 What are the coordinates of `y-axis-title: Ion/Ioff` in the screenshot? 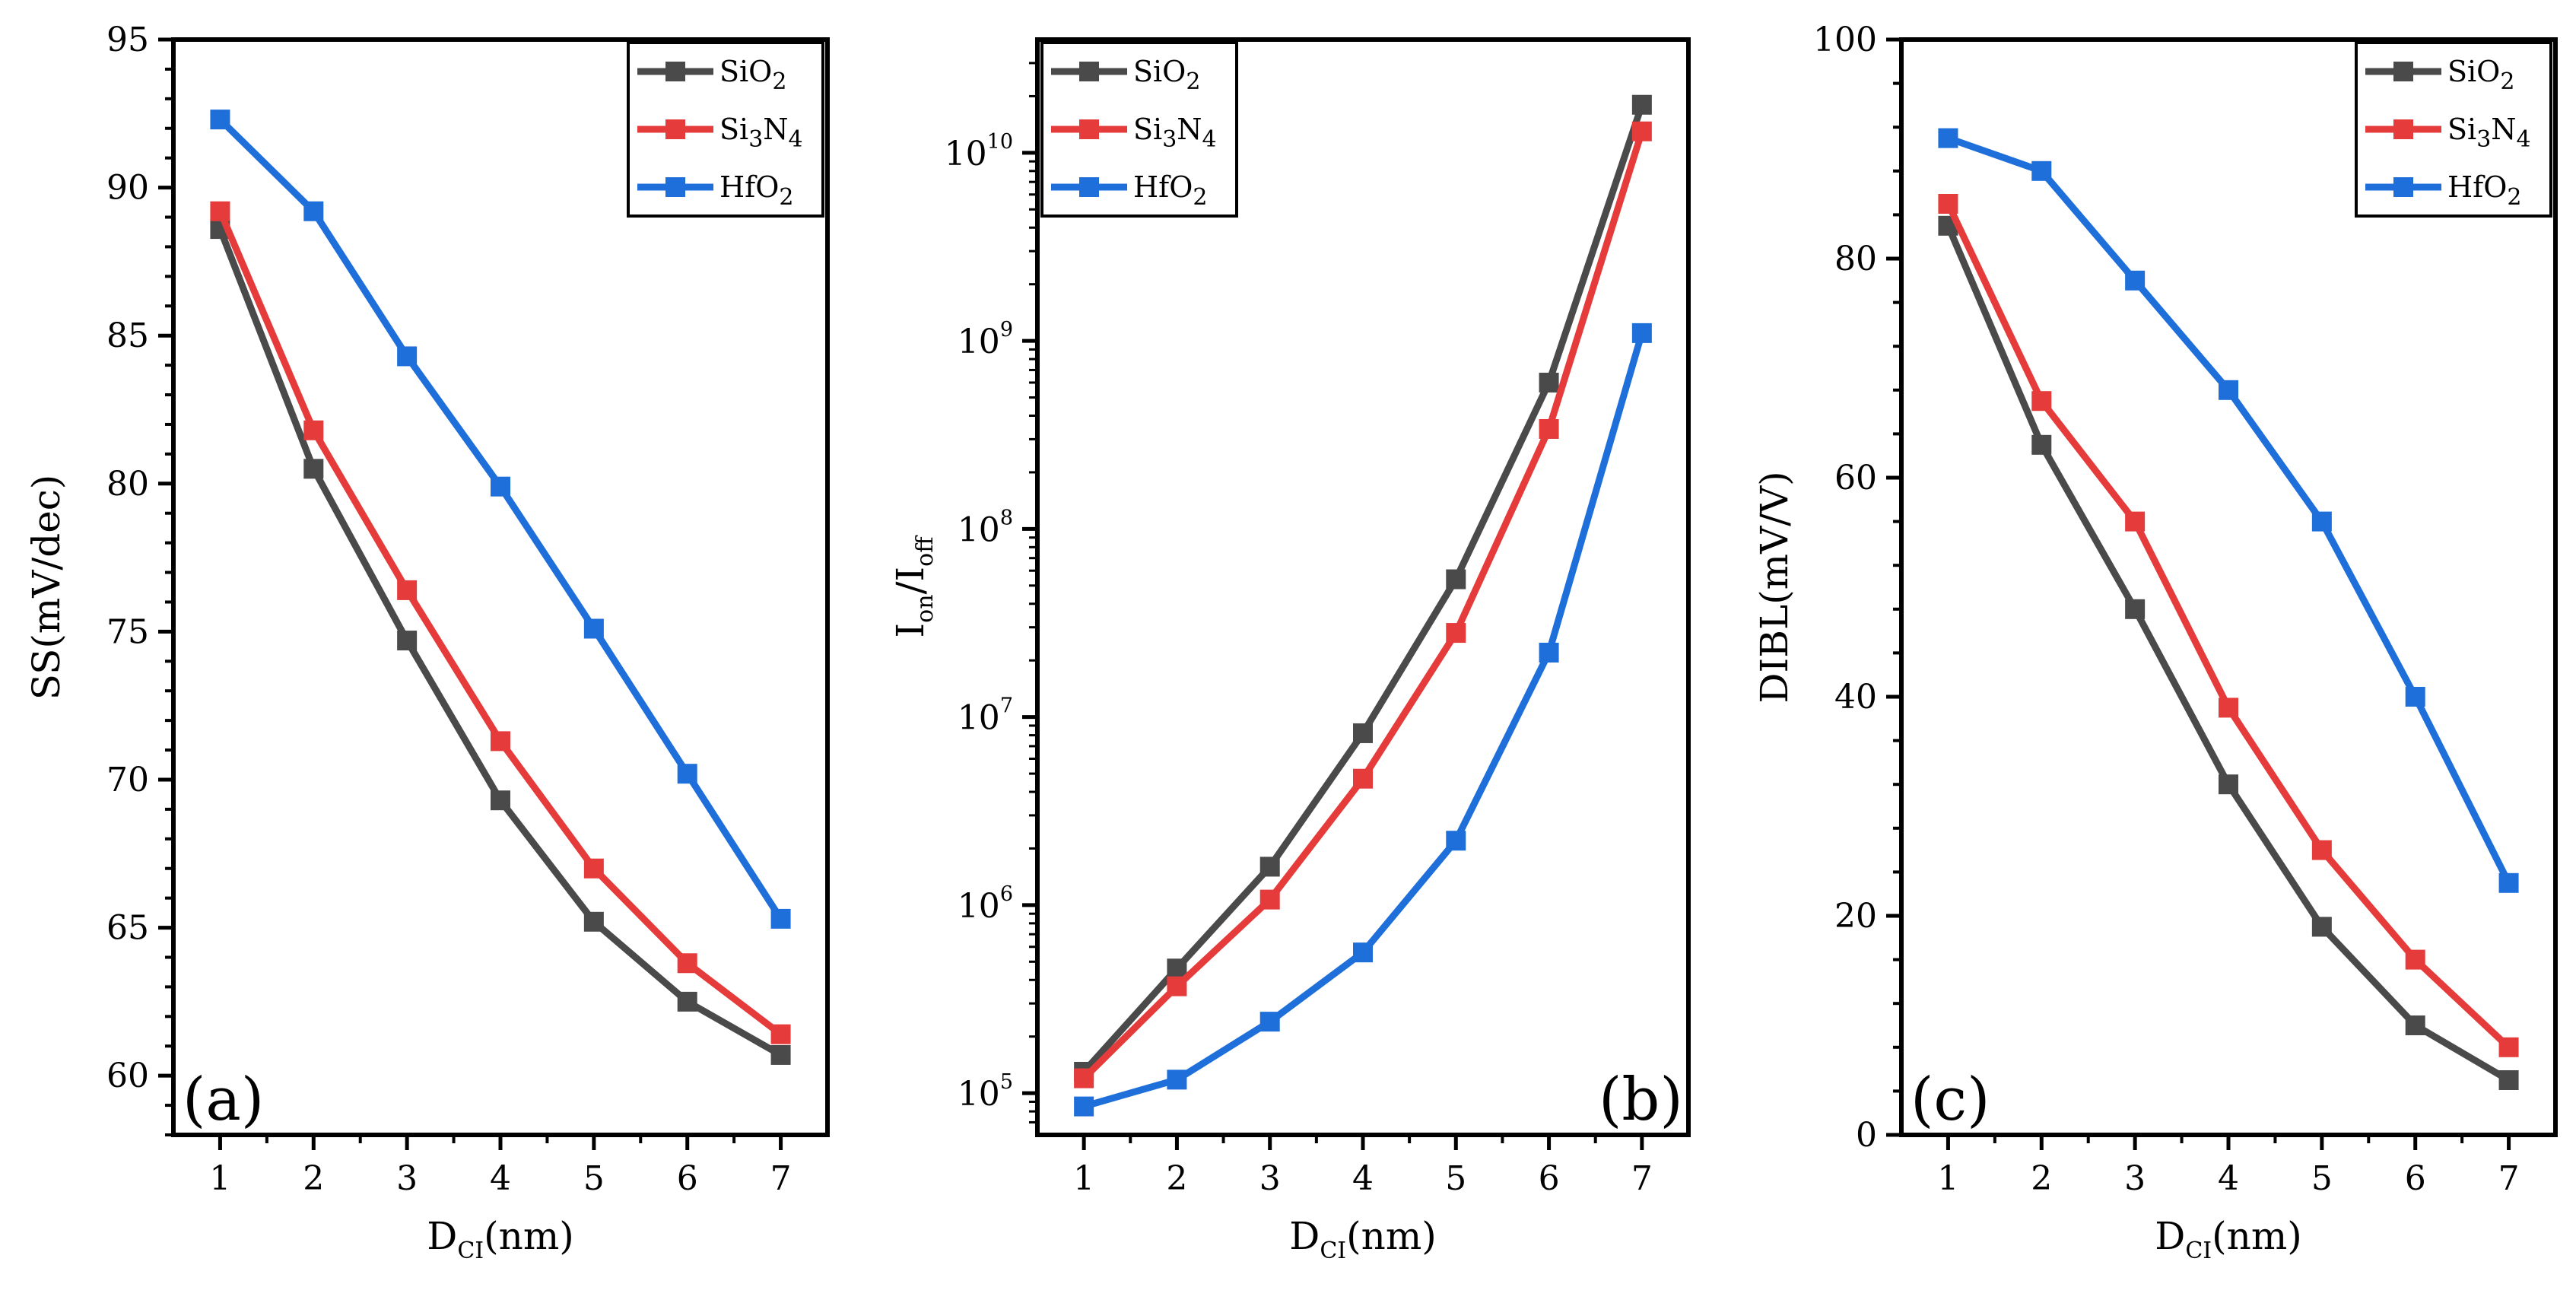 It's located at (913, 586).